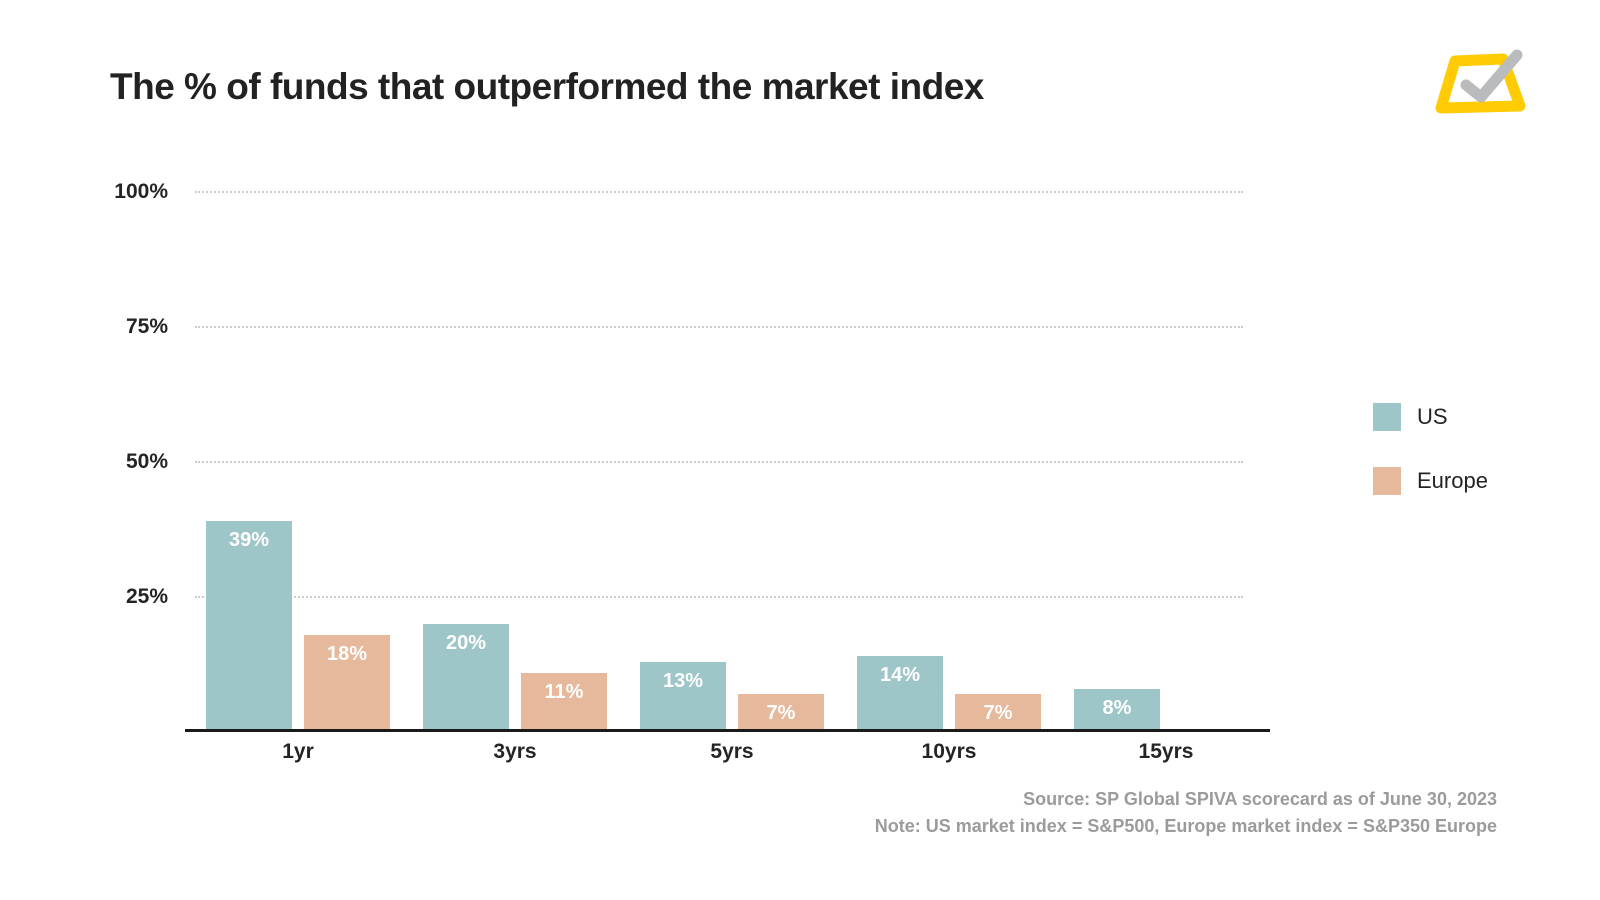 This screenshot has width=1600, height=900. What do you see at coordinates (141, 191) in the screenshot?
I see `y-axis-tick-label: 100%` at bounding box center [141, 191].